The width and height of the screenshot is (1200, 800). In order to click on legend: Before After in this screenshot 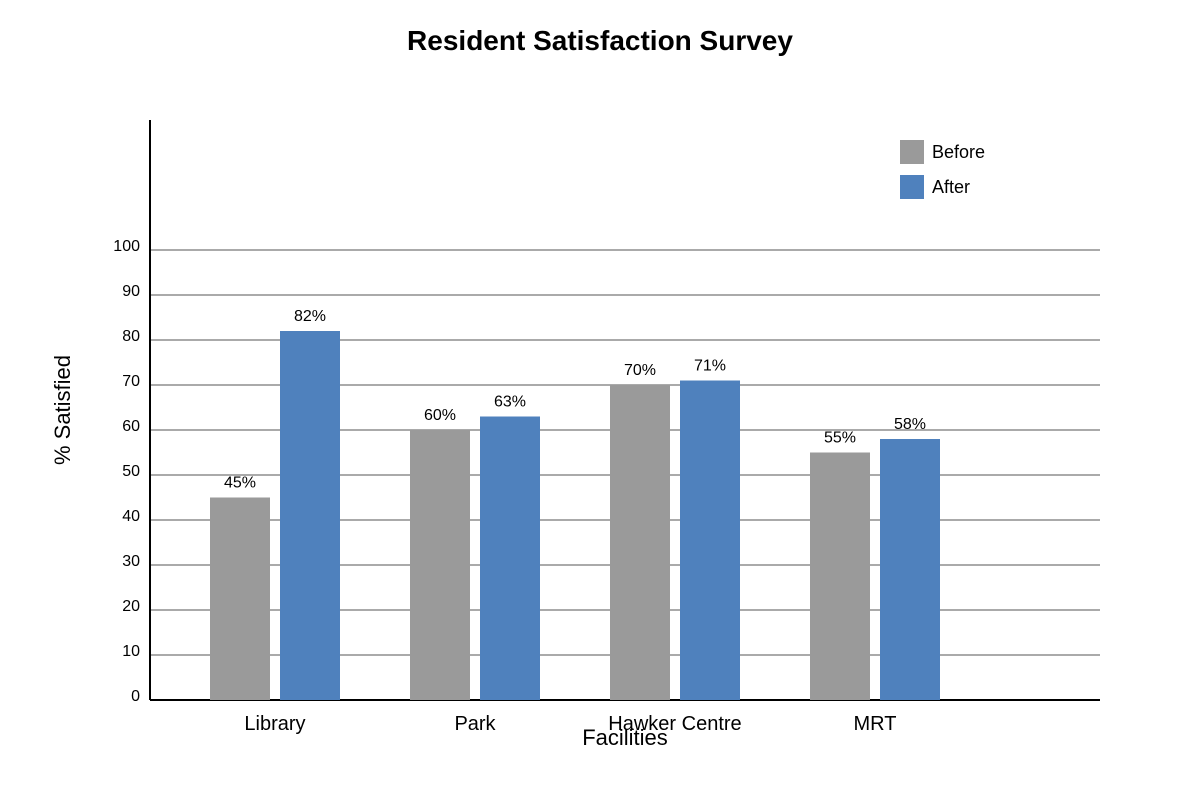, I will do `click(942, 169)`.